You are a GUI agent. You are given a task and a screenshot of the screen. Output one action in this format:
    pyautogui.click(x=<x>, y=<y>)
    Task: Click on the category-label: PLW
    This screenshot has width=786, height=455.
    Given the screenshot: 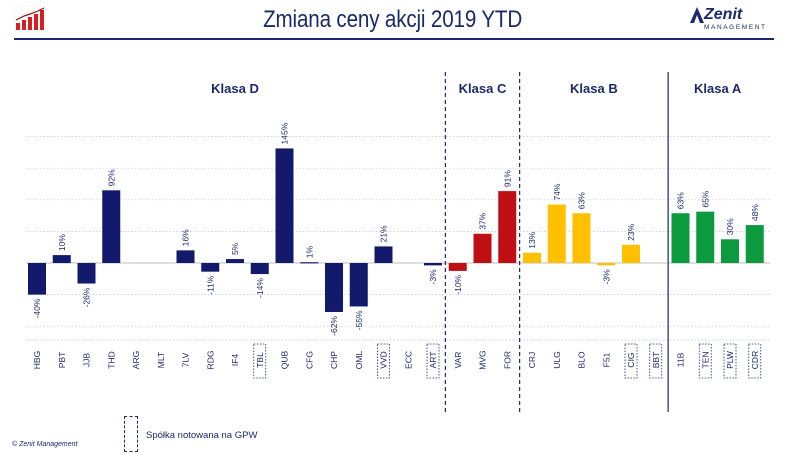 What is the action you would take?
    pyautogui.click(x=730, y=360)
    